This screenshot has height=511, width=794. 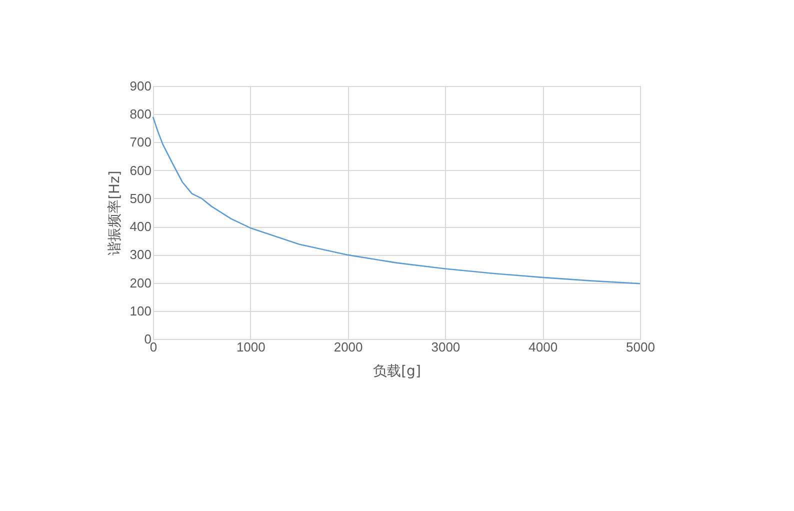 I want to click on x-axis-title: 负载[g], so click(x=397, y=372).